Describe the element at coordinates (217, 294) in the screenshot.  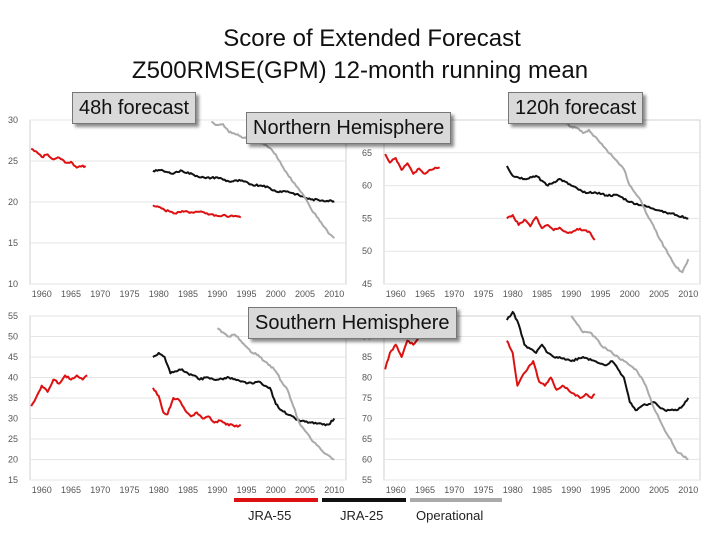
I see `x-tick-label-nh-48h: 1990` at that location.